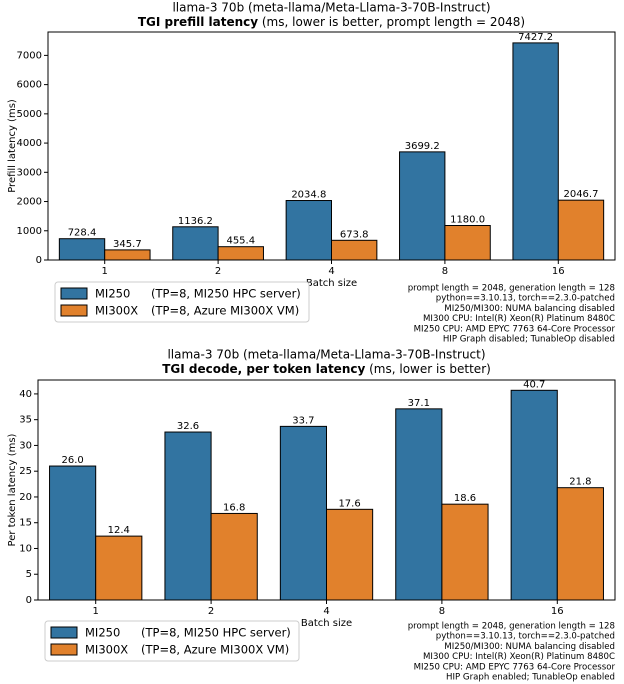  Describe the element at coordinates (29, 143) in the screenshot. I see `y-tick-label: 4000` at that location.